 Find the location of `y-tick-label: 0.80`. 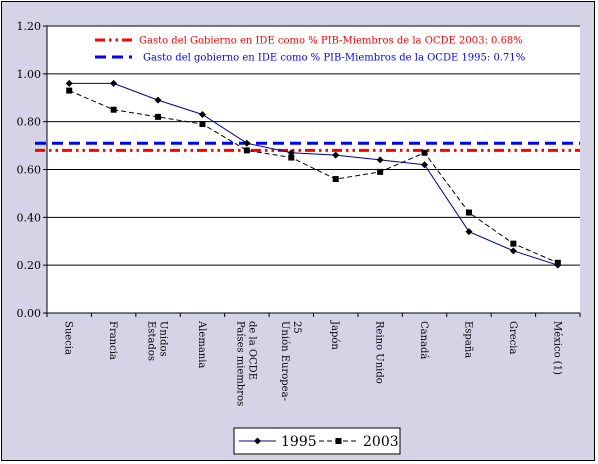

y-tick-label: 0.80 is located at coordinates (29, 122).